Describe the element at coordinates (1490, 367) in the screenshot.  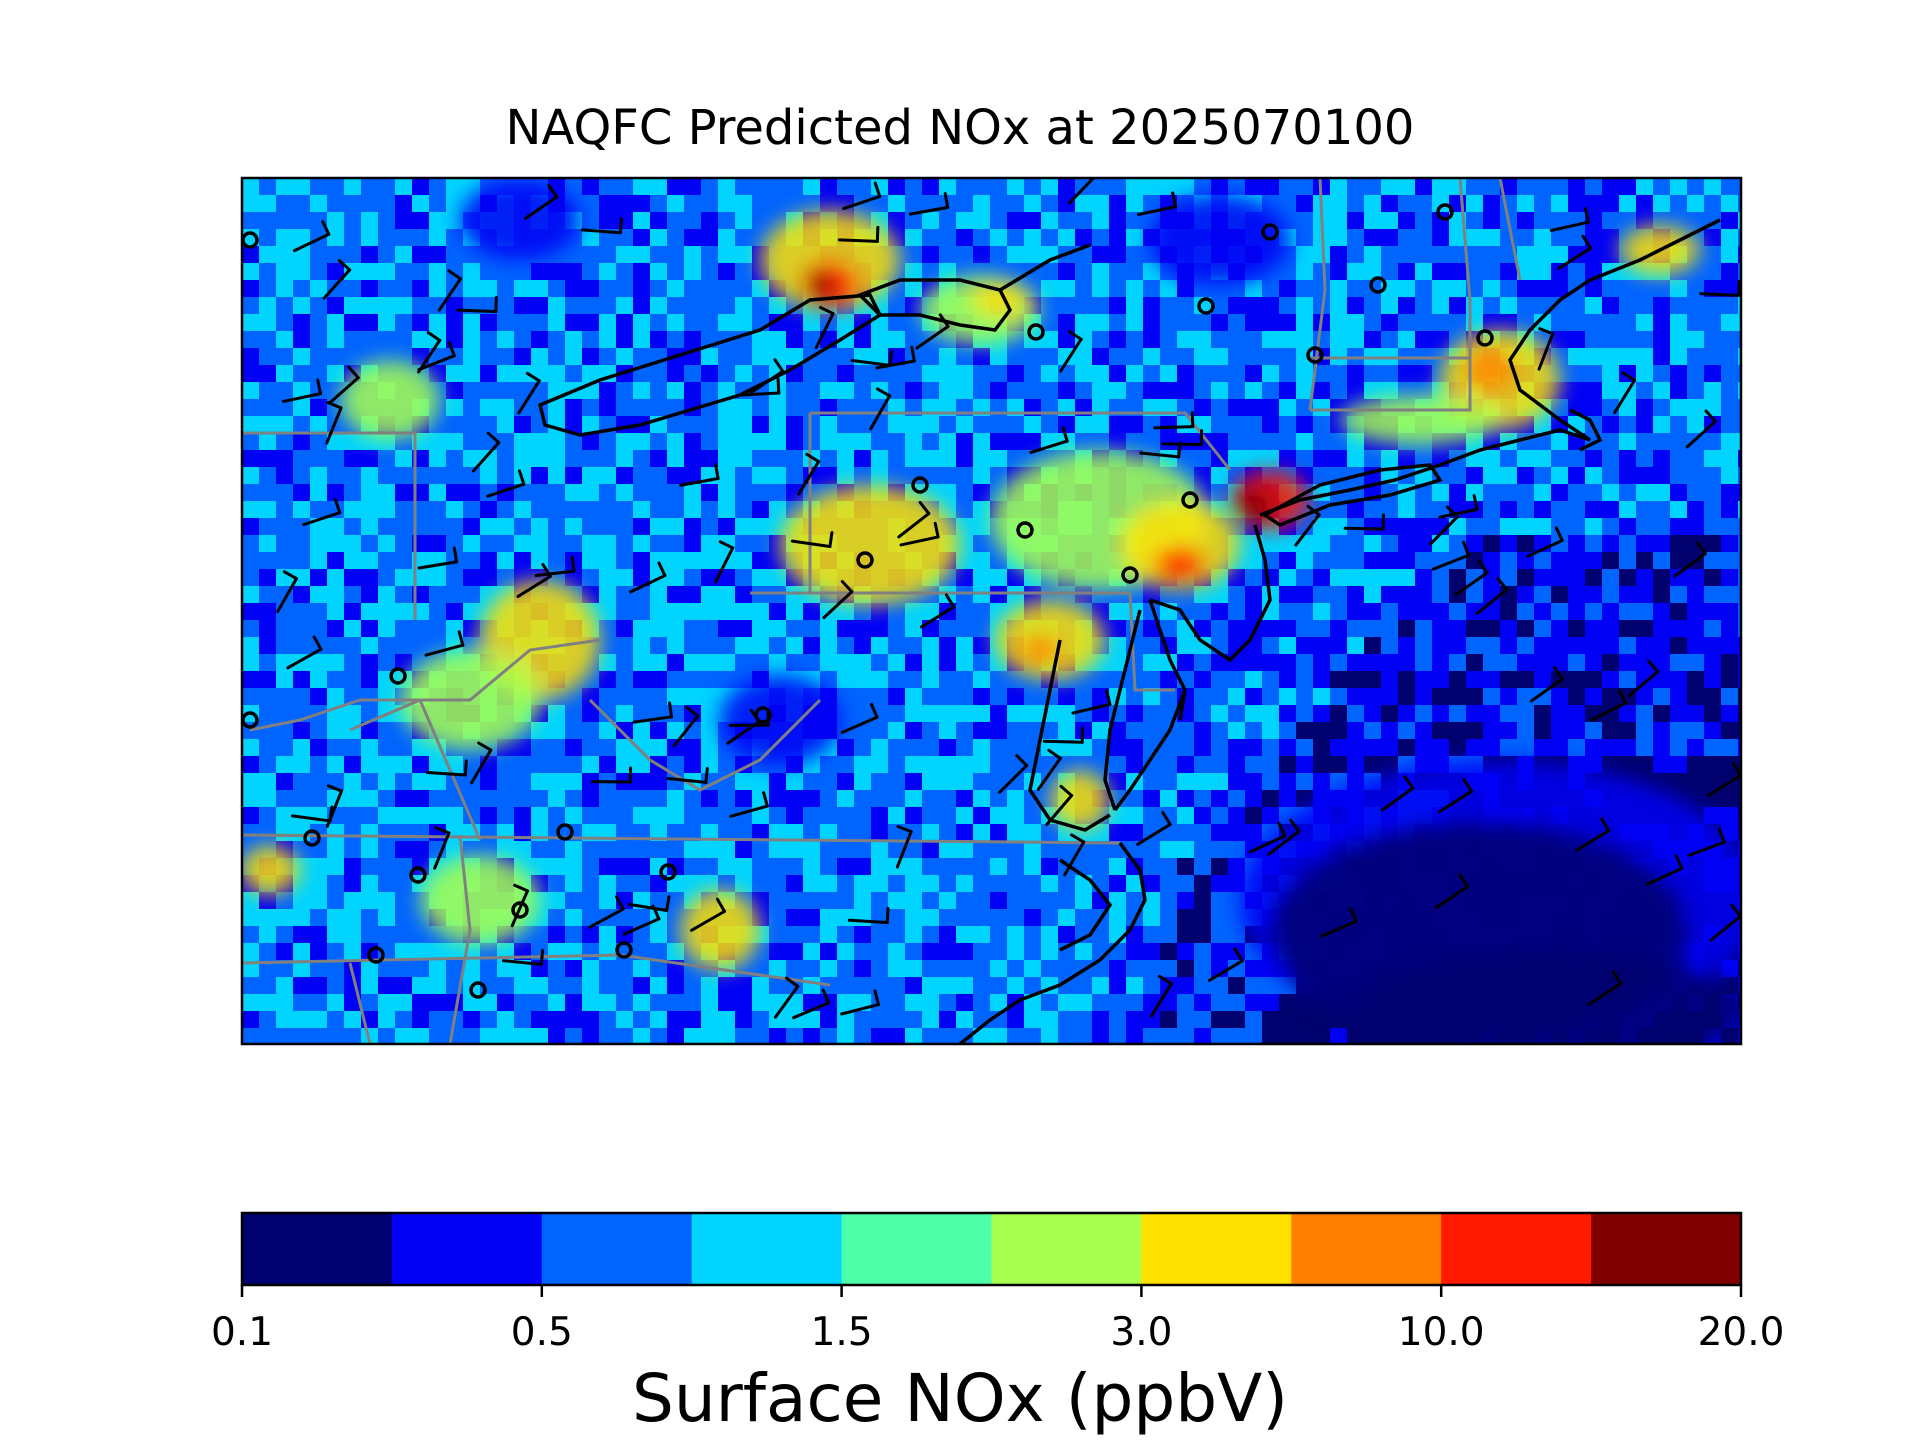
I see `atlantic-coast-ne` at that location.